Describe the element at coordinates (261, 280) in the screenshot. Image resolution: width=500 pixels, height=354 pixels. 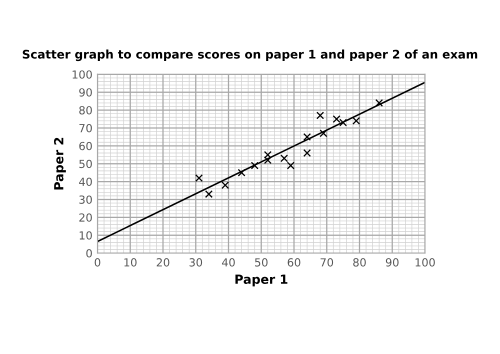
I see `x-axis-title: Paper 1` at that location.